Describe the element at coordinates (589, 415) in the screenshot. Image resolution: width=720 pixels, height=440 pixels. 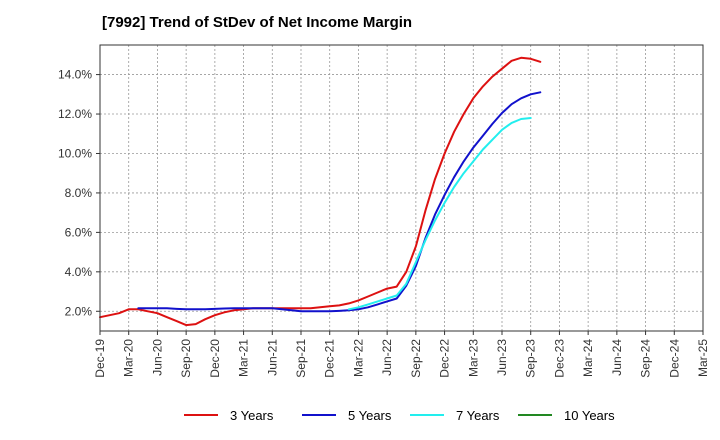
I see `legend-label: 10 Years` at that location.